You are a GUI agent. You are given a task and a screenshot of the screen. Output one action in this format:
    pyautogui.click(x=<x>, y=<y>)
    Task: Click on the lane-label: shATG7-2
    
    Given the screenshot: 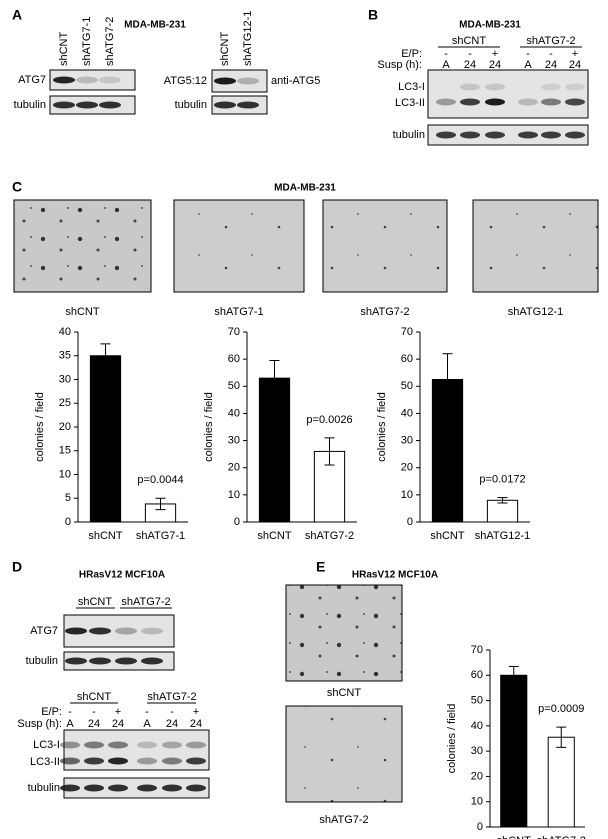 What is the action you would take?
    pyautogui.click(x=110, y=41)
    